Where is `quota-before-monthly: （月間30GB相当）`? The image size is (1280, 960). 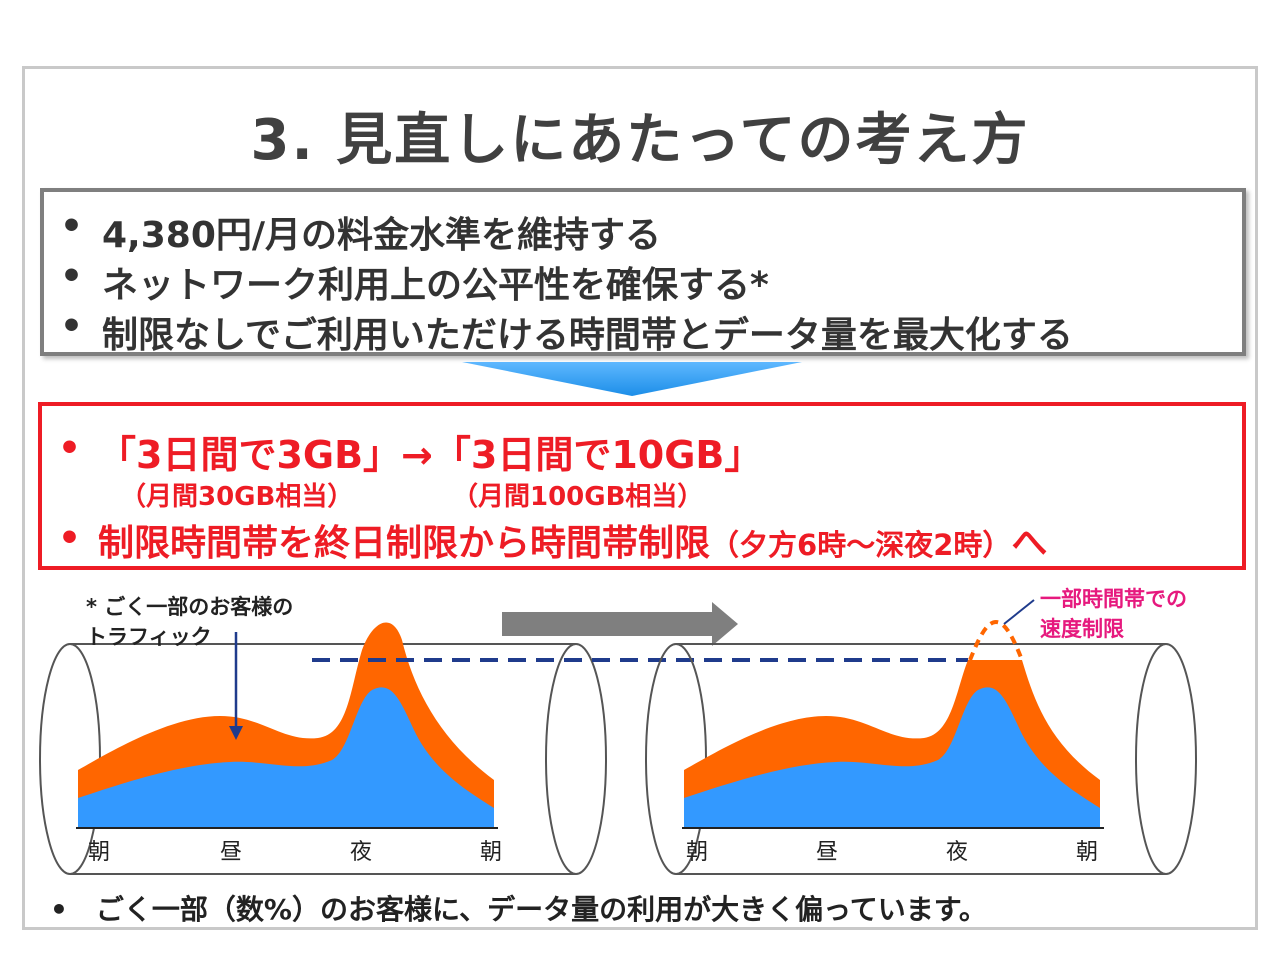 quota-before-monthly: （月間30GB相当） is located at coordinates (237, 497).